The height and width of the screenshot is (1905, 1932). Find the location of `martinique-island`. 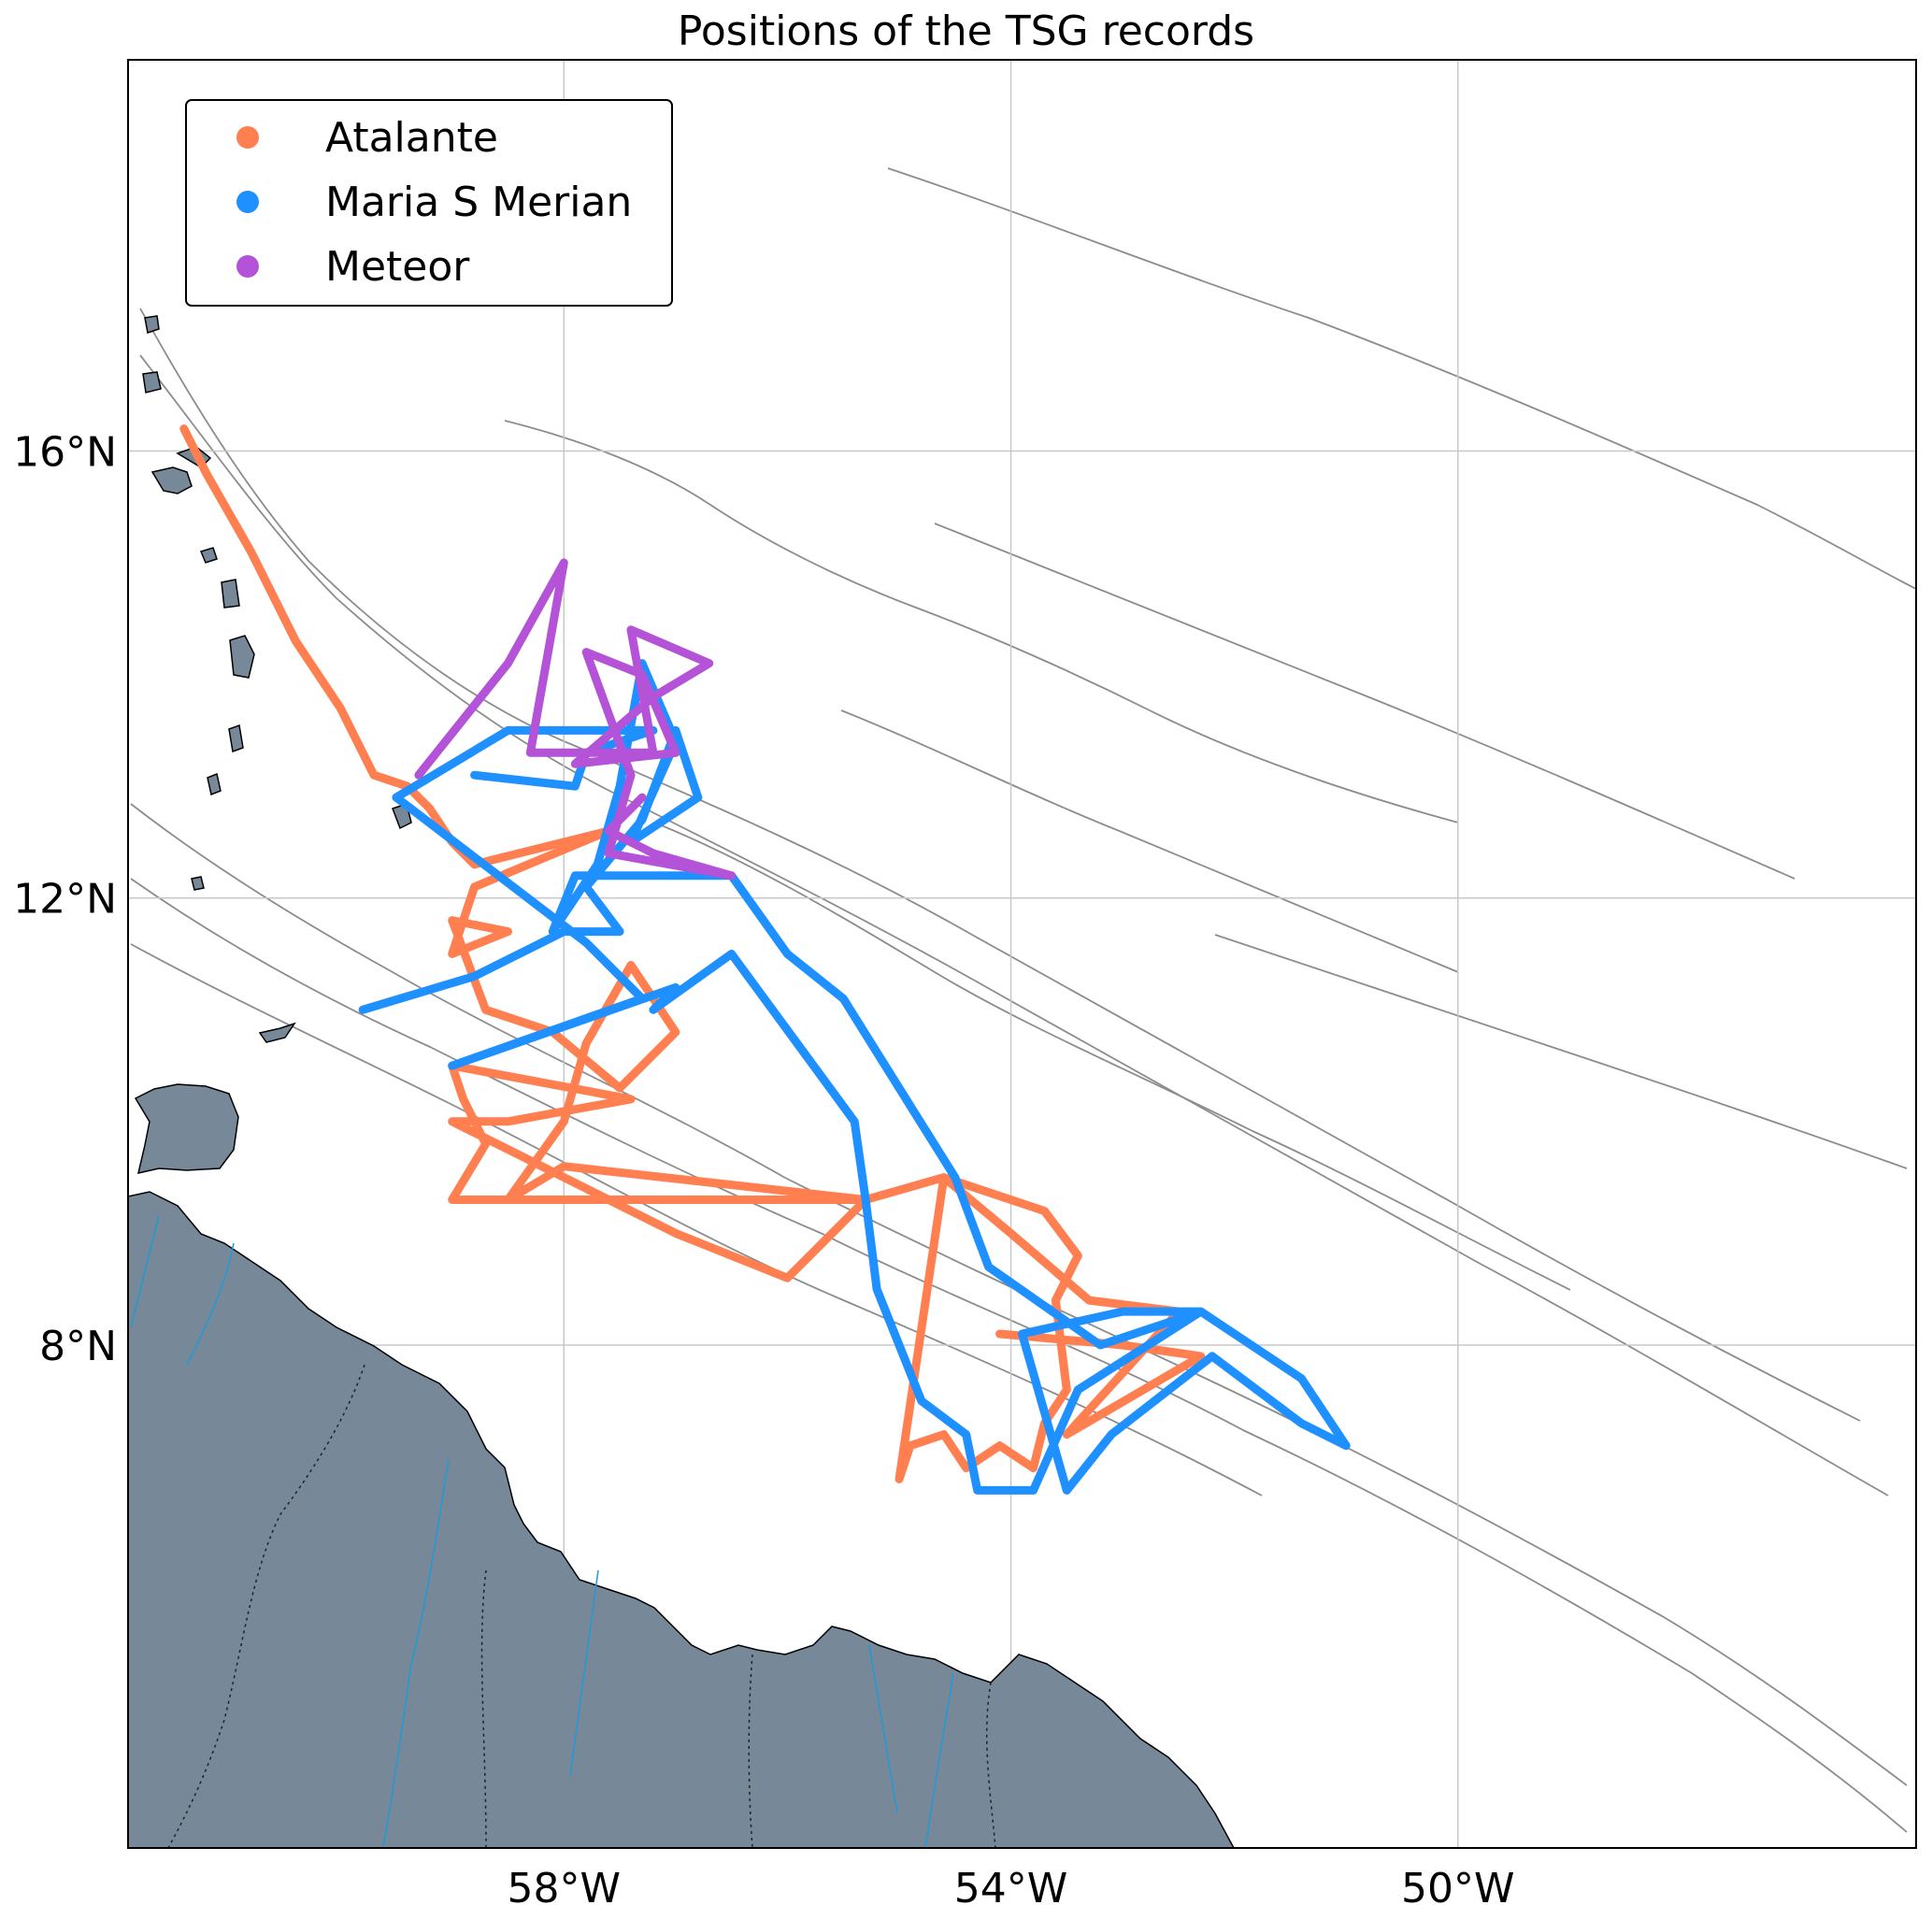

martinique-island is located at coordinates (242, 657).